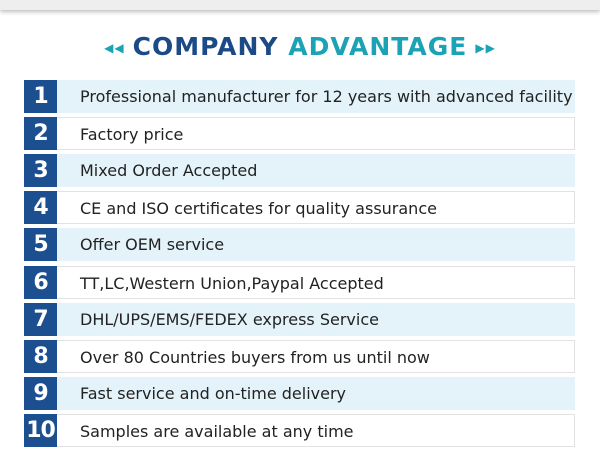  I want to click on item-number: 7, so click(40, 319).